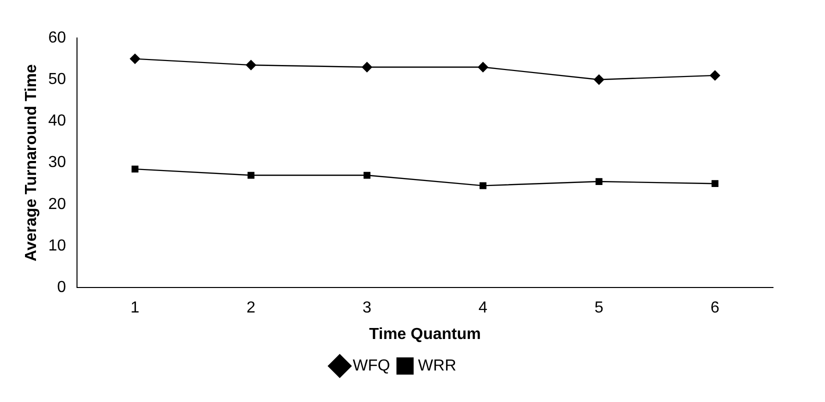 The width and height of the screenshot is (825, 402). I want to click on x-tick-label: 2, so click(251, 308).